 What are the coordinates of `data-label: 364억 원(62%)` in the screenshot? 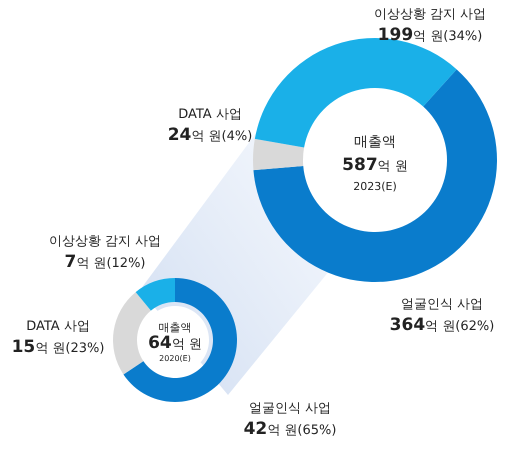 It's located at (442, 325).